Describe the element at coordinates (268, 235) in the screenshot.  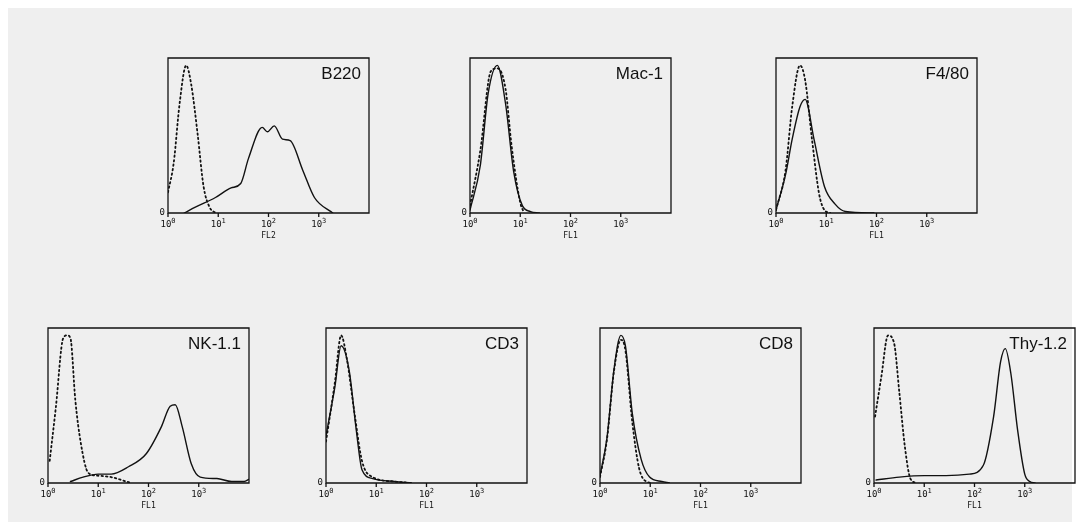
I see `x-axis-title: FL2` at that location.